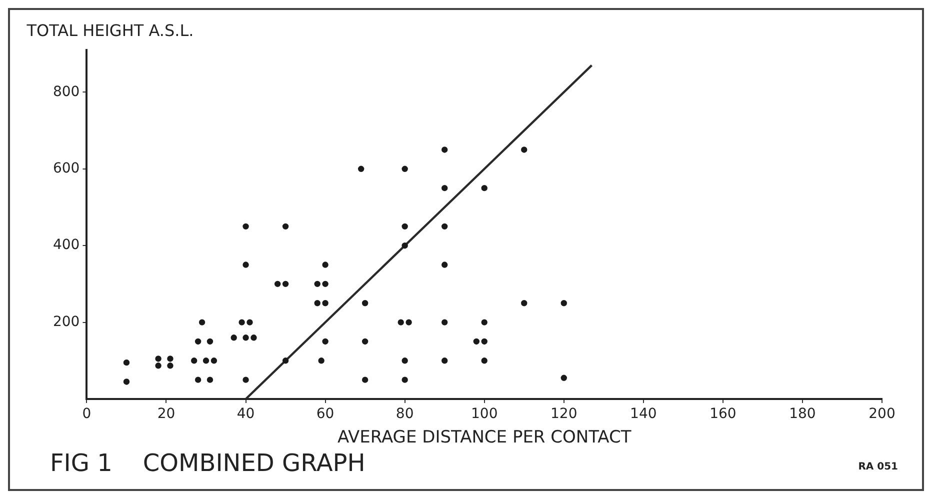 The image size is (932, 499). Describe the element at coordinates (882, 414) in the screenshot. I see `x-tick-label: 200` at that location.